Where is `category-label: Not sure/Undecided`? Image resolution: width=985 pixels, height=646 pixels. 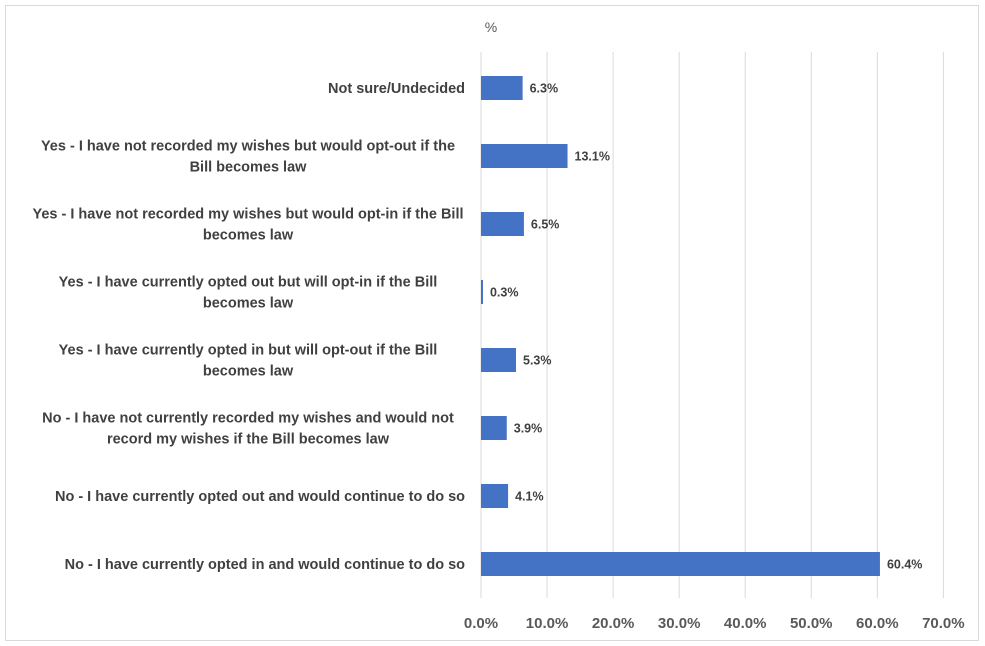 category-label: Not sure/Undecided is located at coordinates (396, 89).